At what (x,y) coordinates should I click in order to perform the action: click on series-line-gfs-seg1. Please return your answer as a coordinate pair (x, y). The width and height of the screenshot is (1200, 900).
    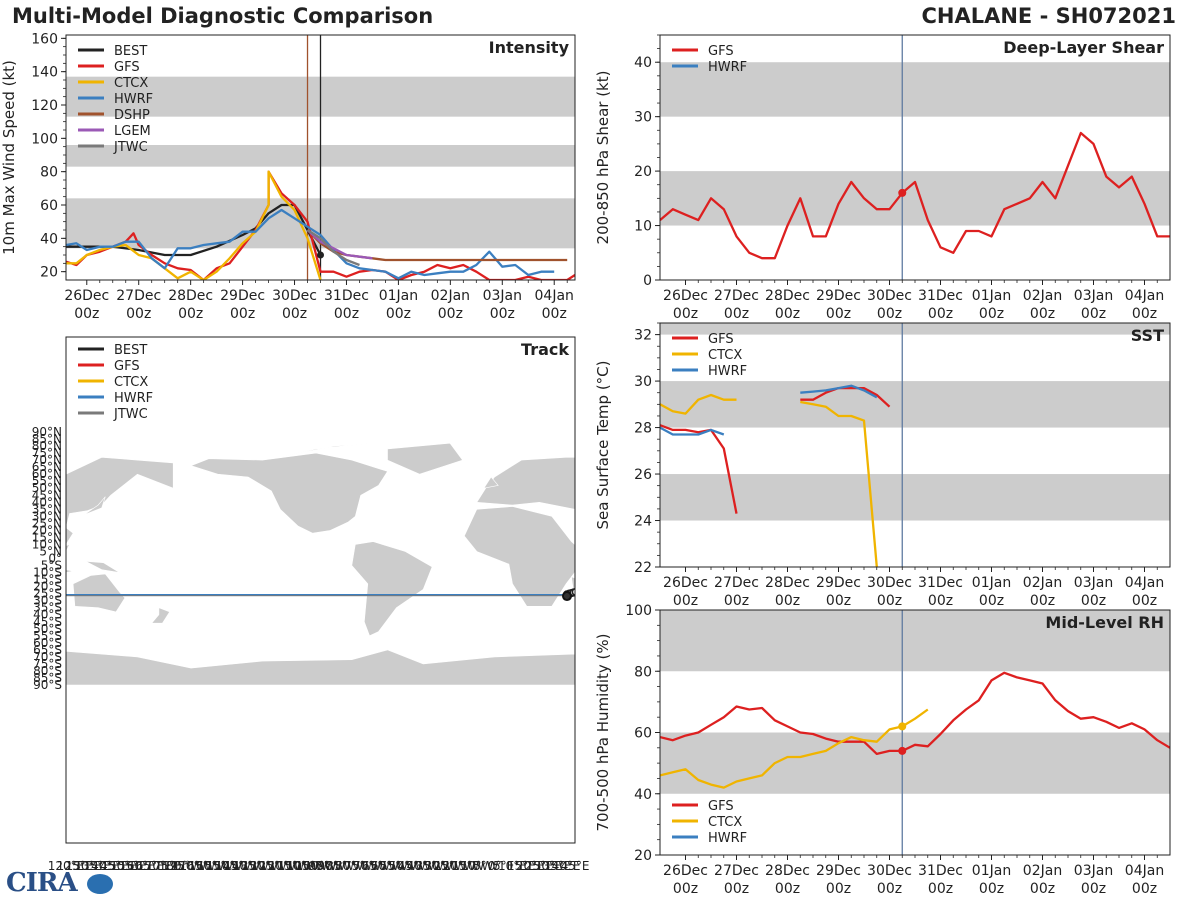
    Looking at the image, I should click on (845, 397).